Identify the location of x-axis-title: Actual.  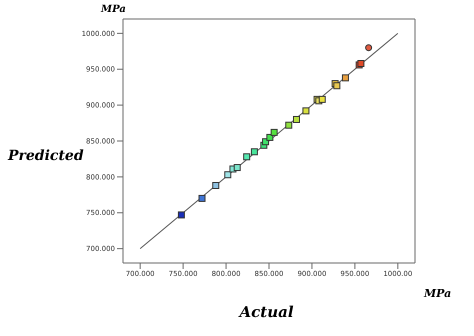
(267, 312).